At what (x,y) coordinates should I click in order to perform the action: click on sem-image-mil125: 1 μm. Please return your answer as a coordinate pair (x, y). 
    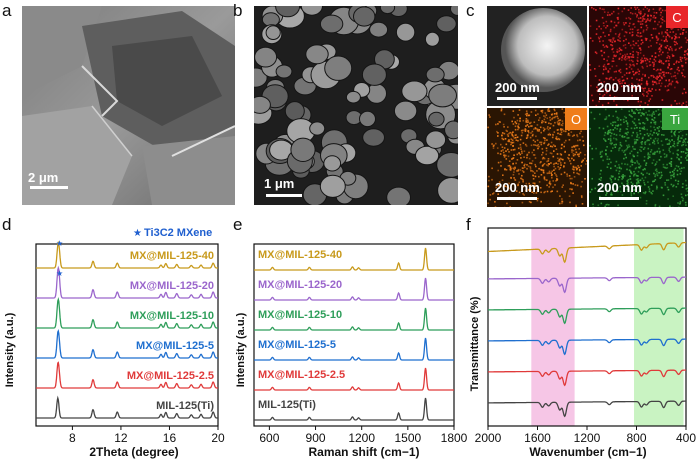
    Looking at the image, I should click on (356, 105).